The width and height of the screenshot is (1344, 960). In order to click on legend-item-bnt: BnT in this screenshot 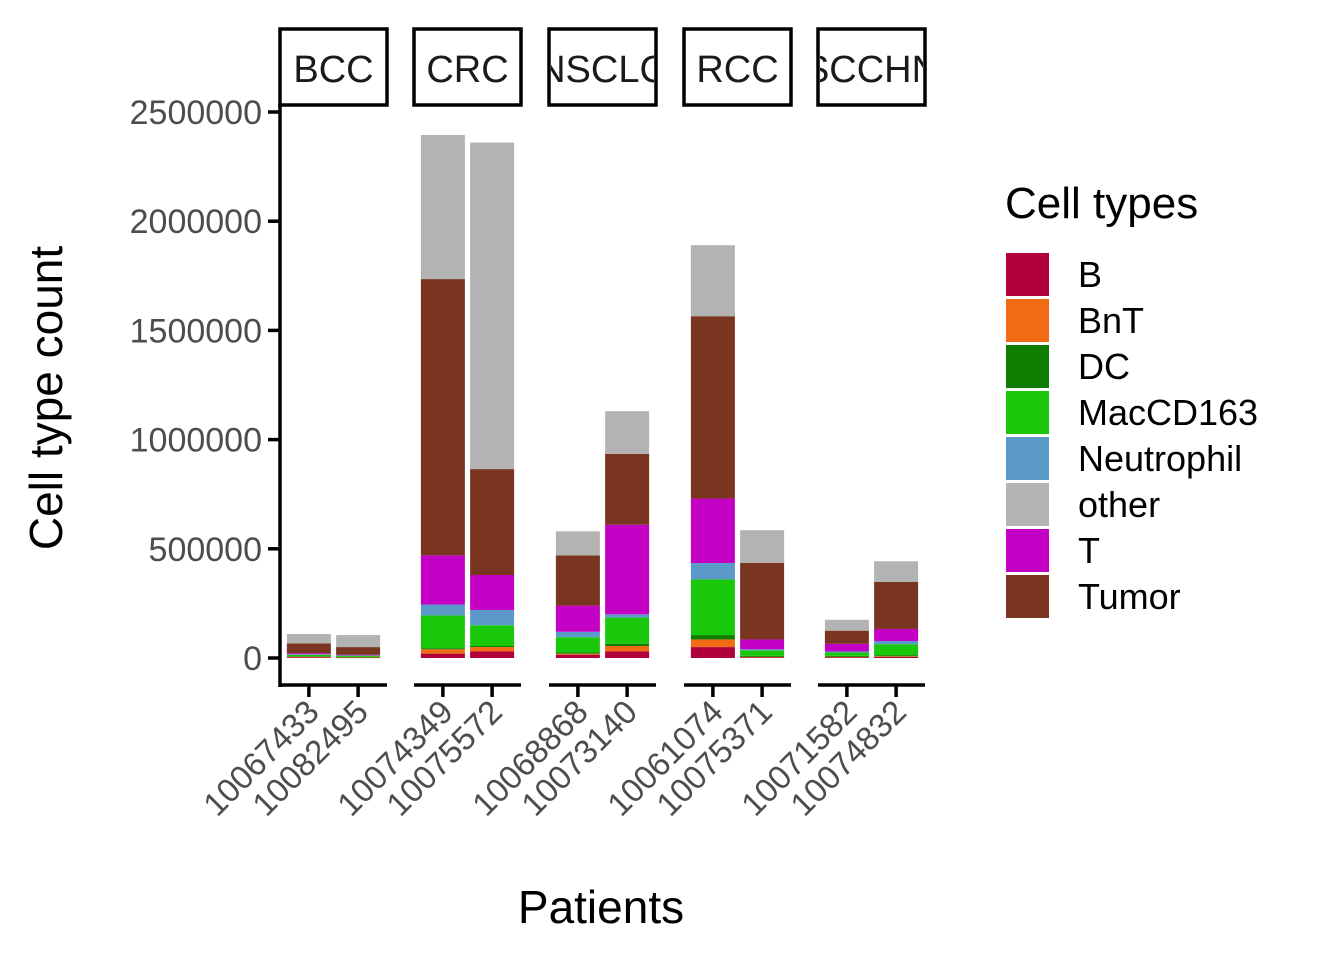, I will do `click(1075, 320)`.